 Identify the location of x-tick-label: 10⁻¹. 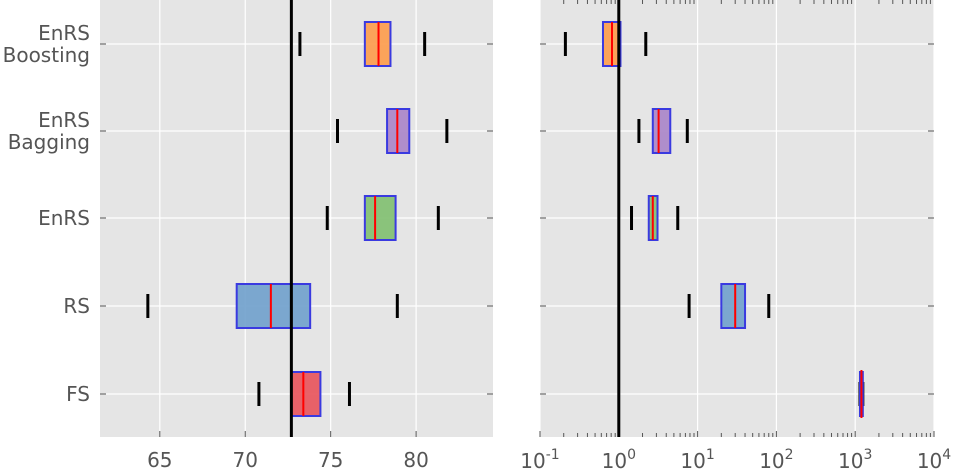
(539, 460).